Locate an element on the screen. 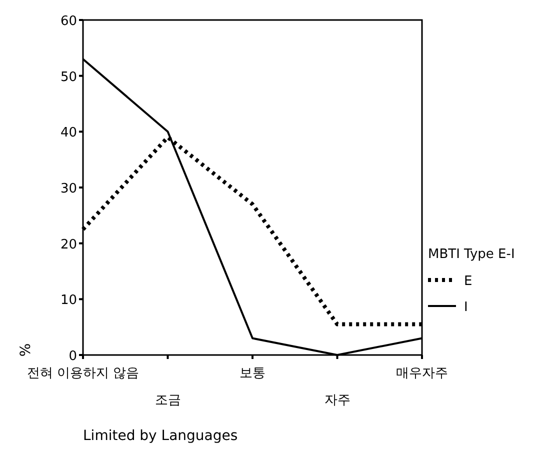 The width and height of the screenshot is (559, 451). y-tick-label: 50 is located at coordinates (68, 77).